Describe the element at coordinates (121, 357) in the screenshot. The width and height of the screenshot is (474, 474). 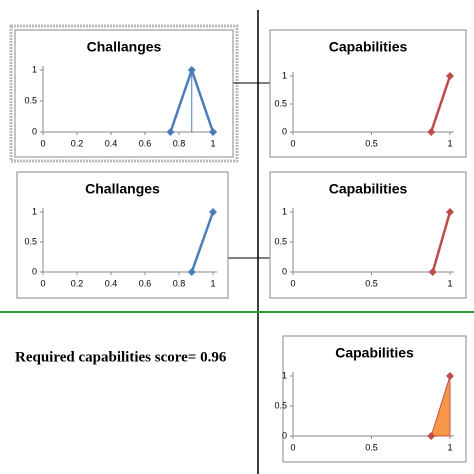
I see `annotation: Required capabilities score= 0.96` at that location.